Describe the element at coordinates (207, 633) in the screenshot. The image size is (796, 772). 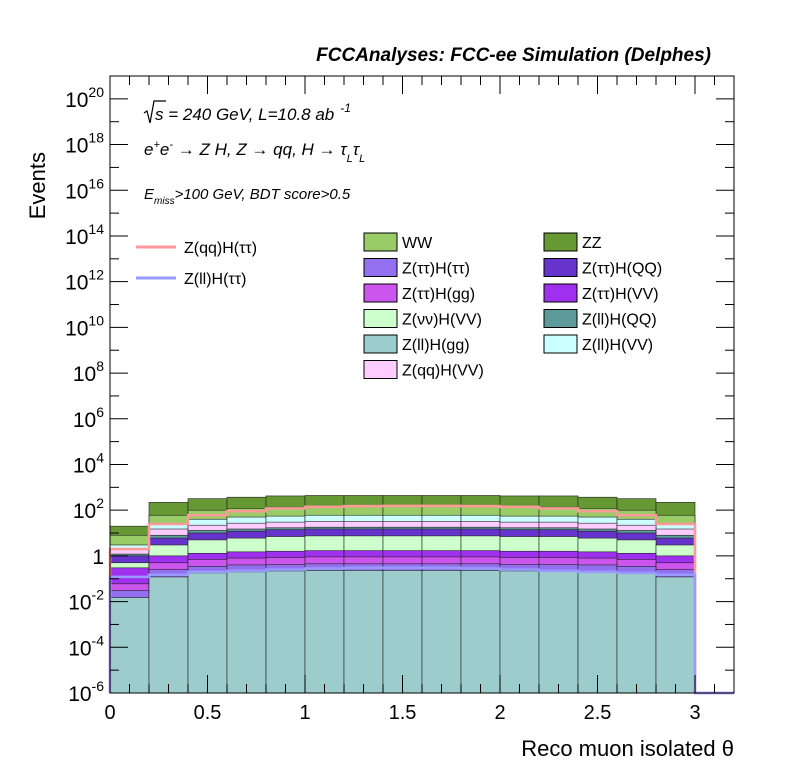
I see `bar-z-ll-h-gg--bin-2` at that location.